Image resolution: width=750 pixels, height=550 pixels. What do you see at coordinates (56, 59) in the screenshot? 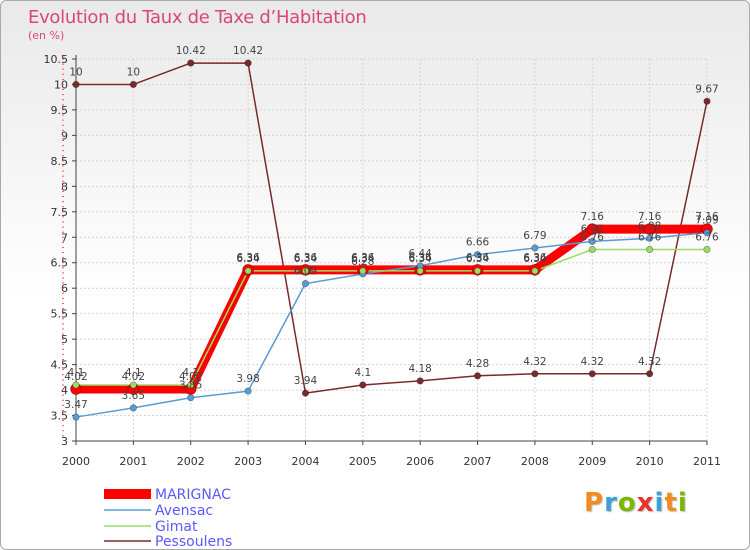
I see `y-tick-label: 10.5` at bounding box center [56, 59].